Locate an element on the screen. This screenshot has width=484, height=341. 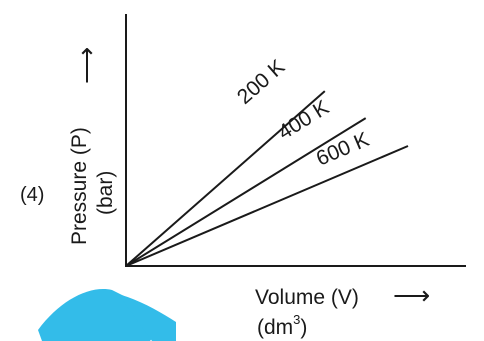
x-axis-unit: (dm3) is located at coordinates (282, 325).